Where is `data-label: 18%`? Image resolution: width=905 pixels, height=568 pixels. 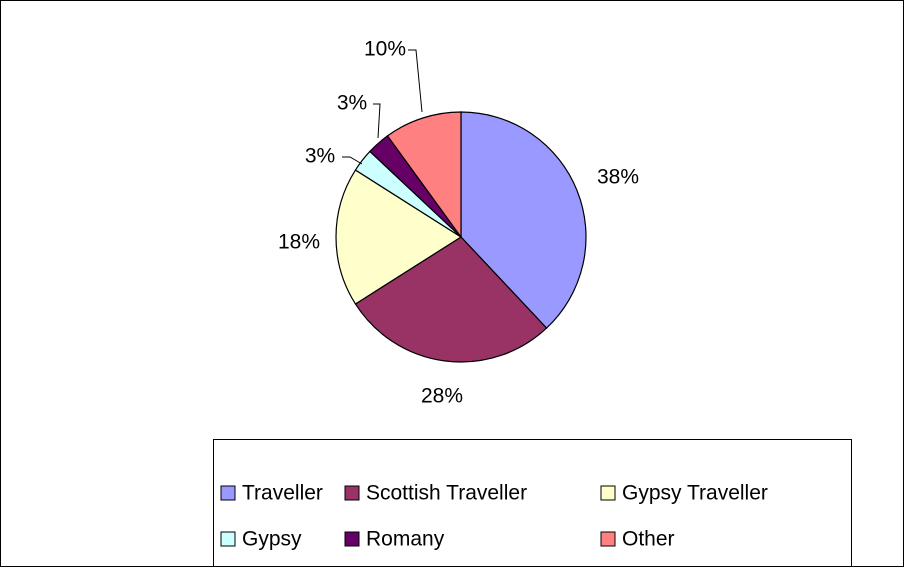 data-label: 18% is located at coordinates (299, 242).